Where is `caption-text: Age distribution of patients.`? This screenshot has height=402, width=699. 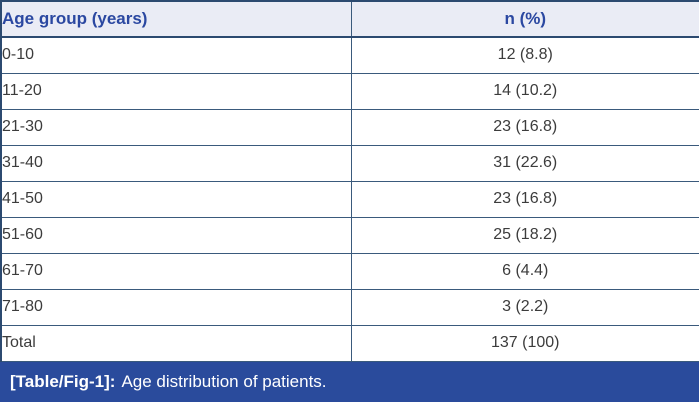
caption-text: Age distribution of patients. is located at coordinates (224, 381).